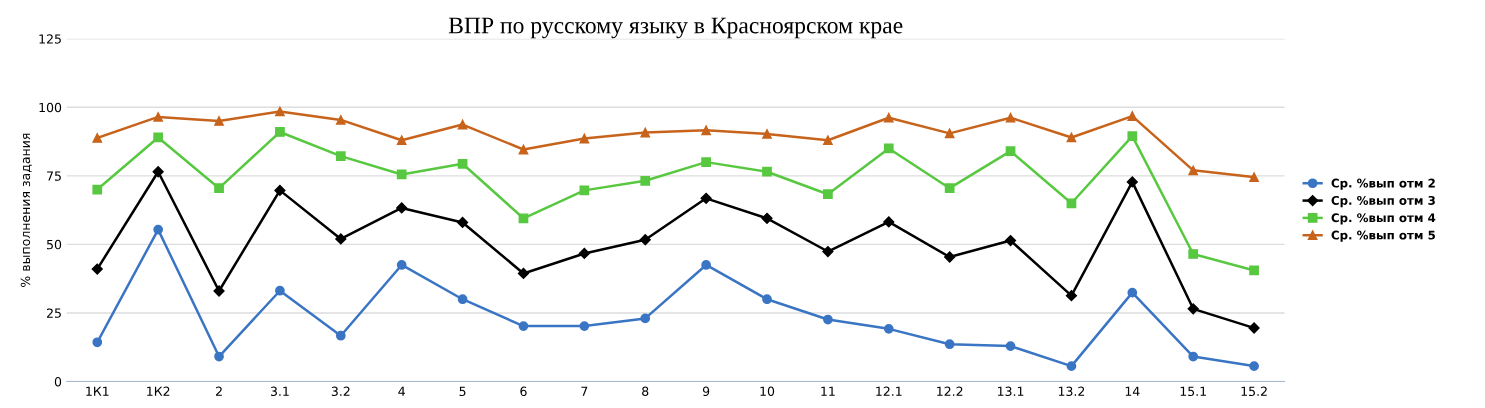 The image size is (1485, 408). Describe the element at coordinates (340, 391) in the screenshot. I see `x-tick-label: 3.2` at that location.